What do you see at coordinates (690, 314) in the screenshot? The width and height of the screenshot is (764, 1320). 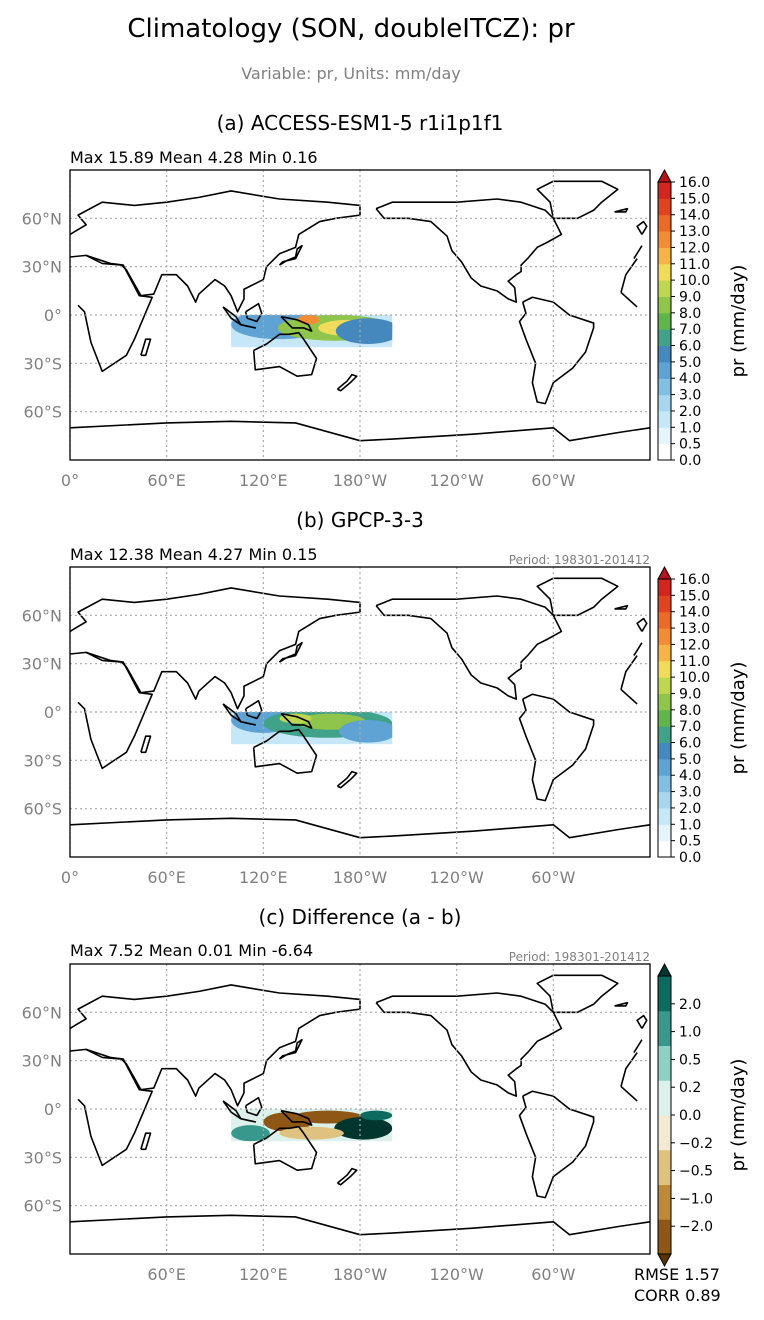 I see `colorbar-tick-label: 8.0` at bounding box center [690, 314].